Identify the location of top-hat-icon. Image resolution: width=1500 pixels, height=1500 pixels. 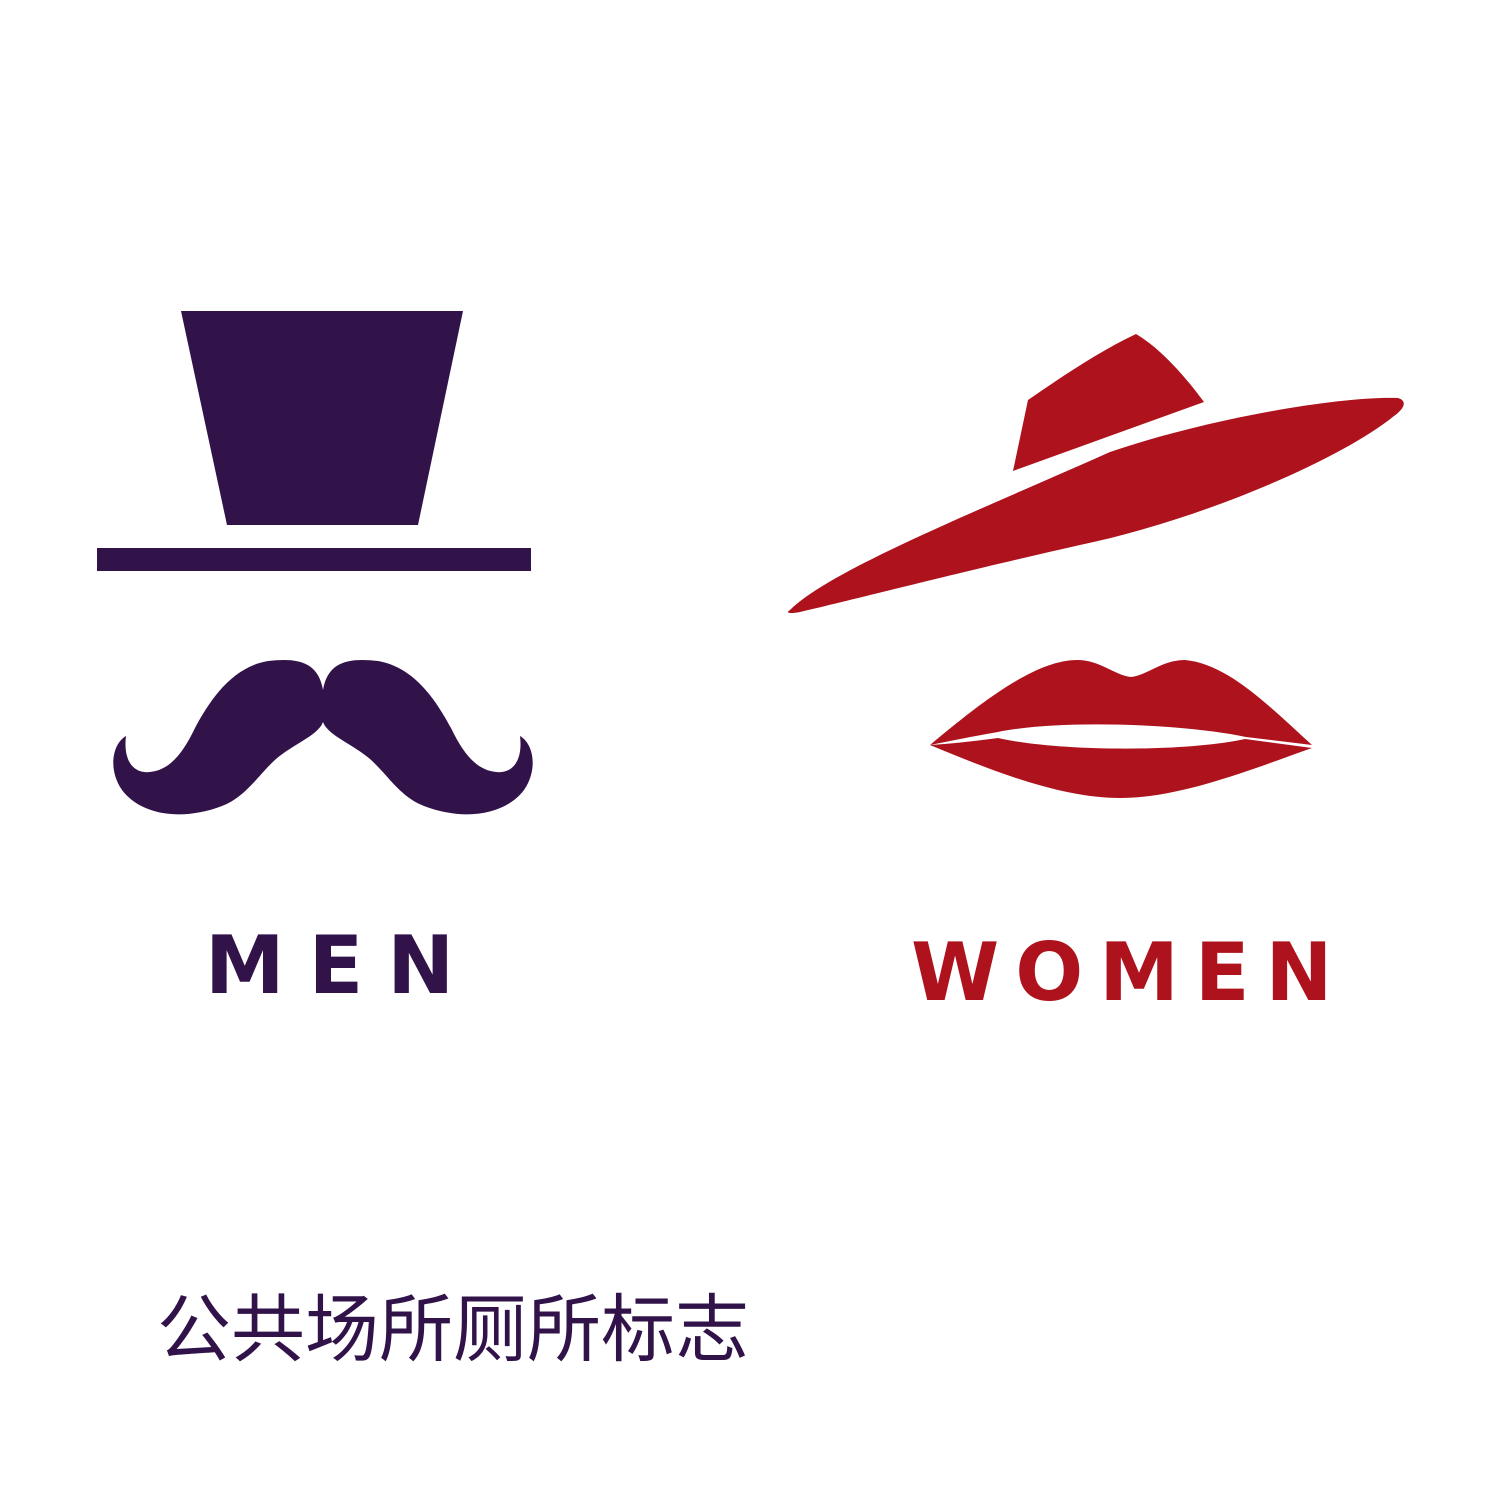
(314, 441).